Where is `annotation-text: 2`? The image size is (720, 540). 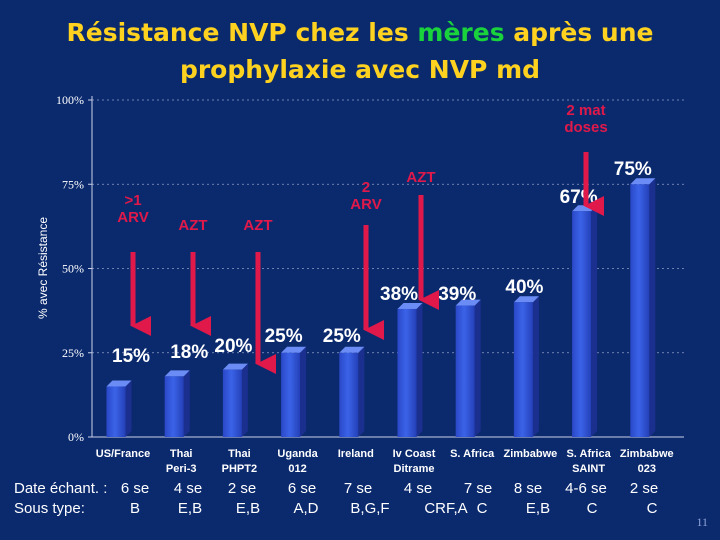
annotation-text: 2 is located at coordinates (366, 187).